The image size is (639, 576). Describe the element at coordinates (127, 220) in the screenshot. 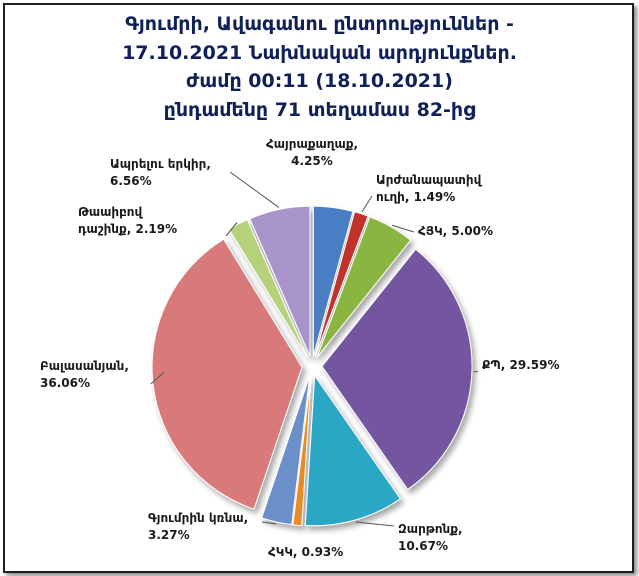

I see `slice-label-9: Թաաիբով դաշինք, 2.19%` at that location.